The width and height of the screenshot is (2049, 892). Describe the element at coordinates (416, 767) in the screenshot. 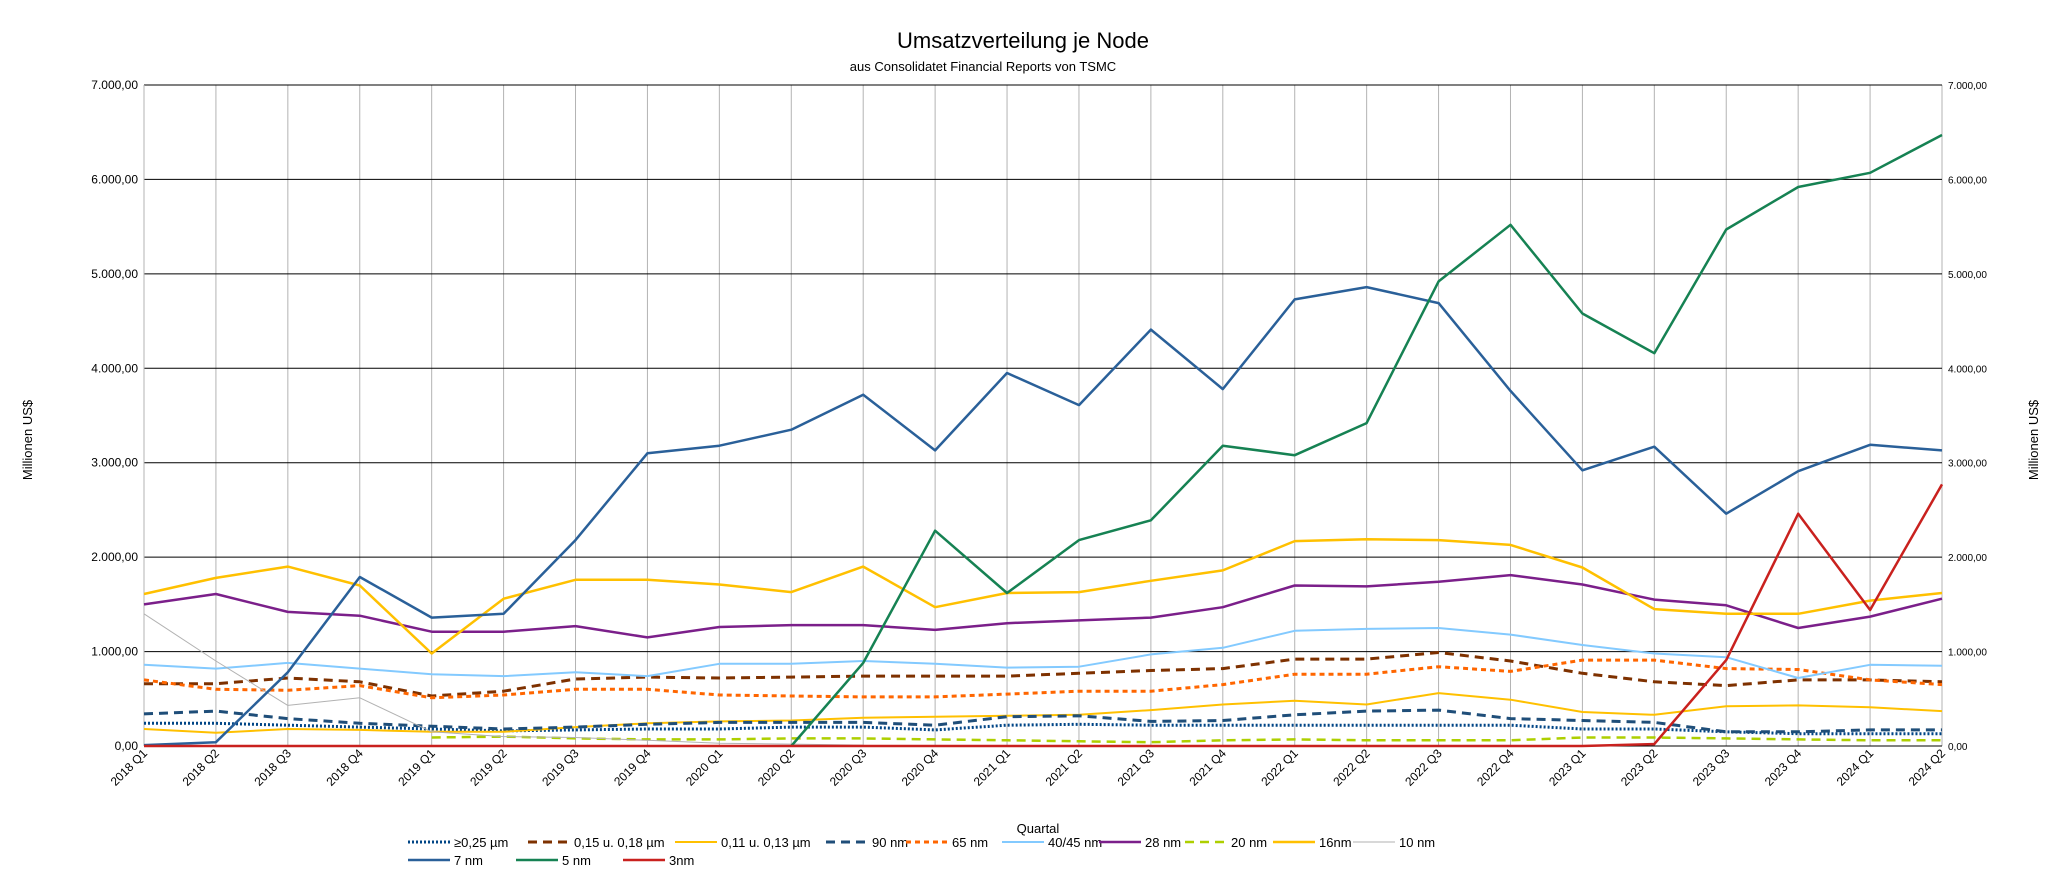

I see `x-tick-label: 2019 Q1` at that location.